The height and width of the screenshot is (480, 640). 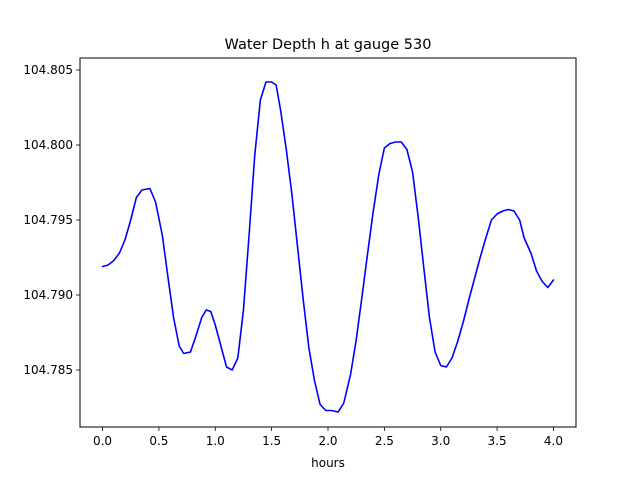 What do you see at coordinates (327, 441) in the screenshot?
I see `x-tick-label: 2.0` at bounding box center [327, 441].